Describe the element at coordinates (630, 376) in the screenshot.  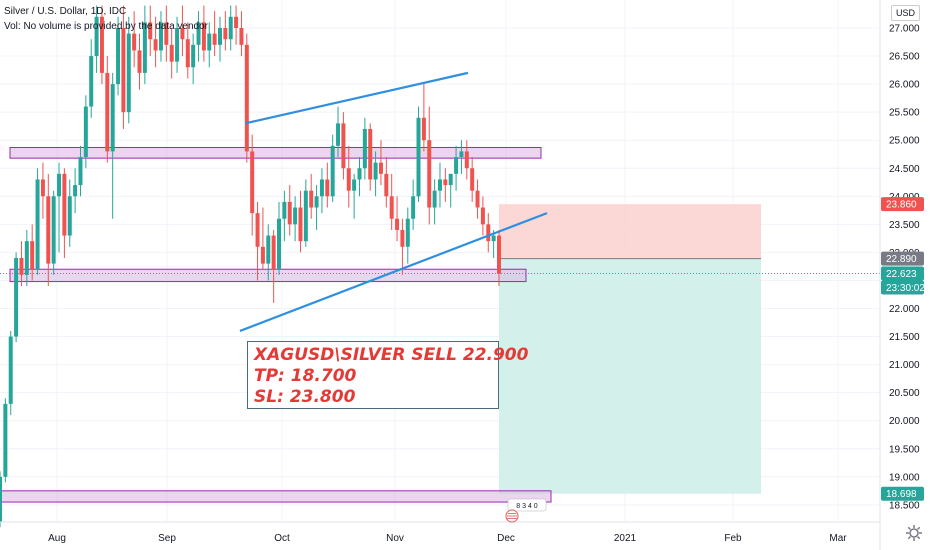
I see `take-profit-zone` at that location.